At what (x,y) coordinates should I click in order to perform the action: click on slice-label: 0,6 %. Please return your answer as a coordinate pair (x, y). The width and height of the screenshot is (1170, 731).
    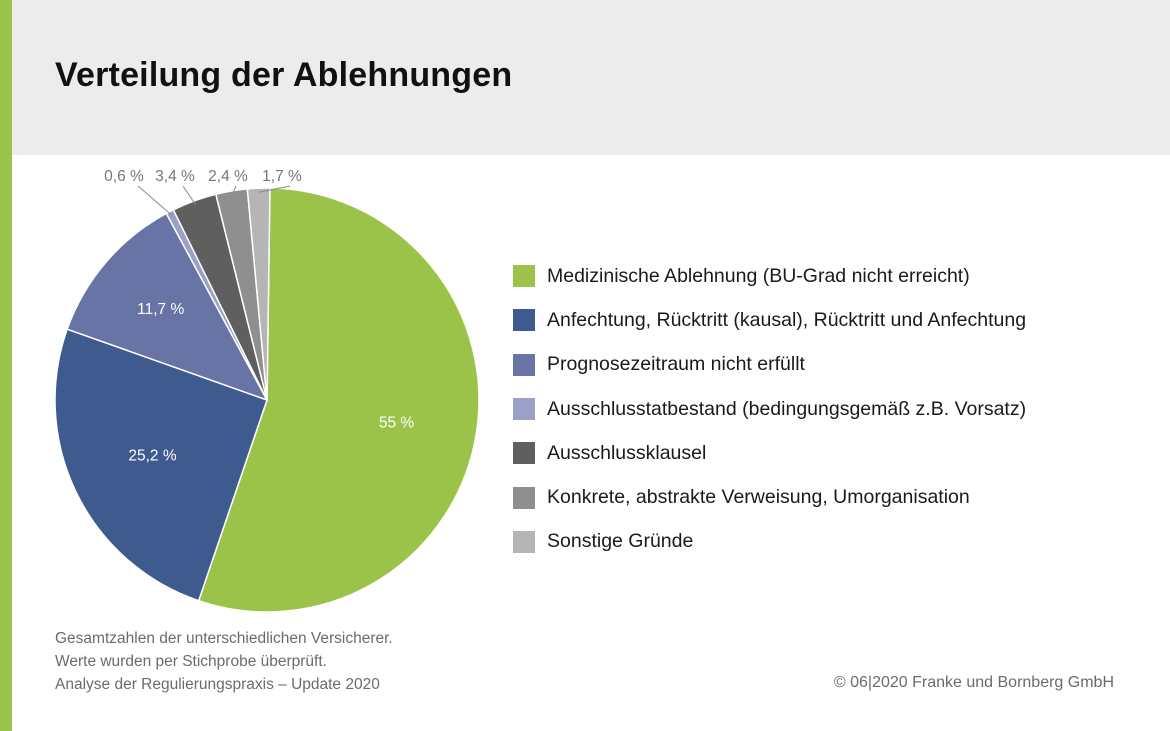
    Looking at the image, I should click on (124, 176).